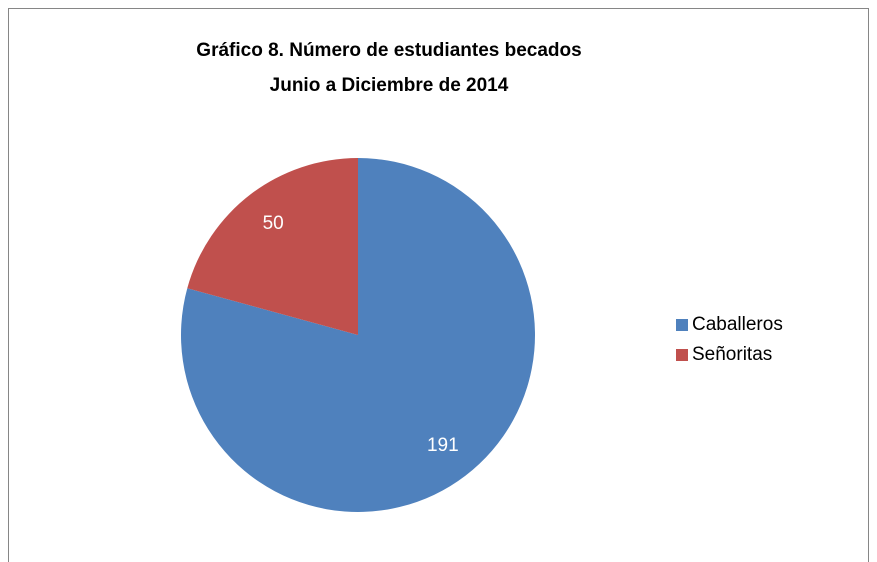 Image resolution: width=877 pixels, height=562 pixels. What do you see at coordinates (737, 324) in the screenshot?
I see `legend-label: Caballeros` at bounding box center [737, 324].